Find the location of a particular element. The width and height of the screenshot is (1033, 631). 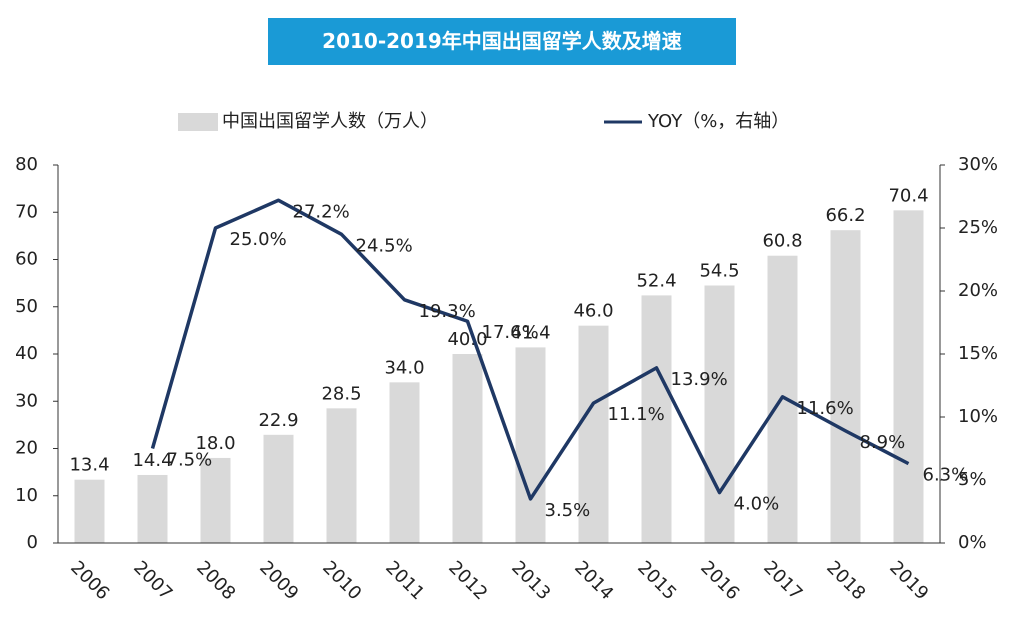

chart-title: 2010-2019年中国出国留学人数及增速 is located at coordinates (502, 41).